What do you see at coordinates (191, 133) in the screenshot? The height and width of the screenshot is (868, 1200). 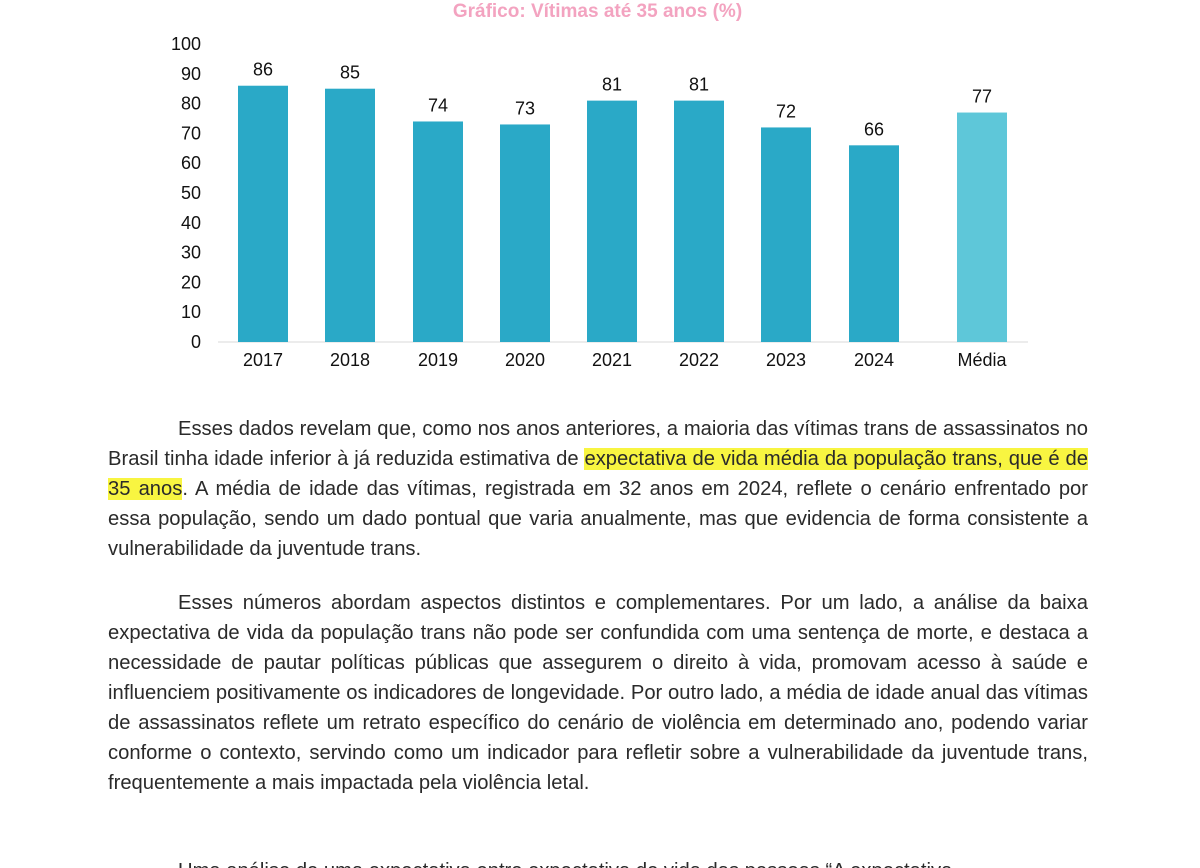 I see `y-tick-label: 70` at bounding box center [191, 133].